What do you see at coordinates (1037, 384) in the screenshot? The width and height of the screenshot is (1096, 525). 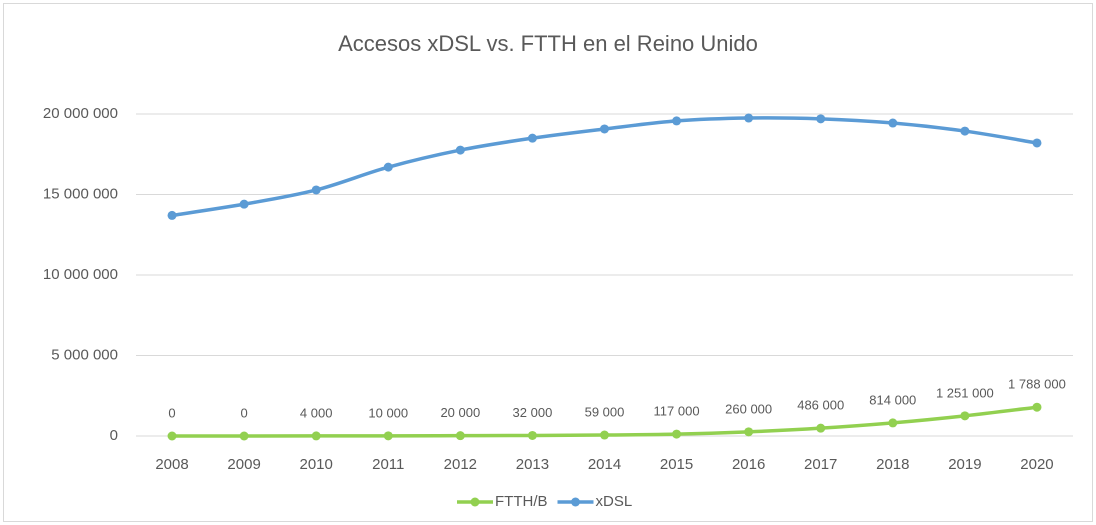 I see `data-label: 1 788 000` at bounding box center [1037, 384].